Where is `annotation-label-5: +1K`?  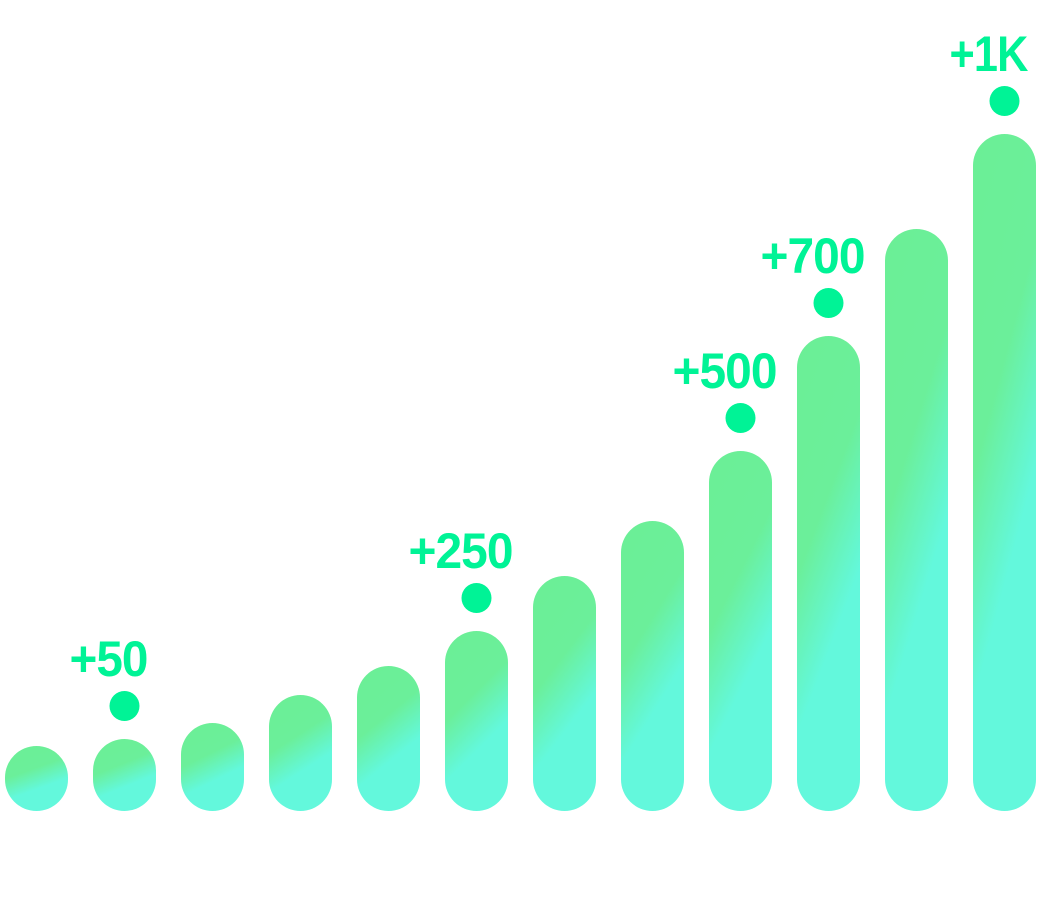 annotation-label-5: +1K is located at coordinates (989, 54).